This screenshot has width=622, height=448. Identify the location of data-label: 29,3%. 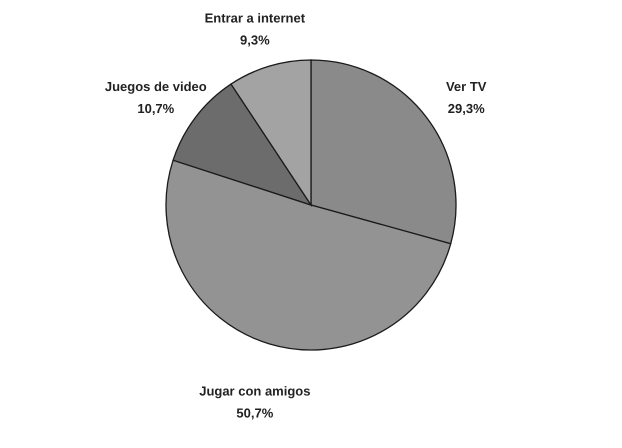
(467, 108).